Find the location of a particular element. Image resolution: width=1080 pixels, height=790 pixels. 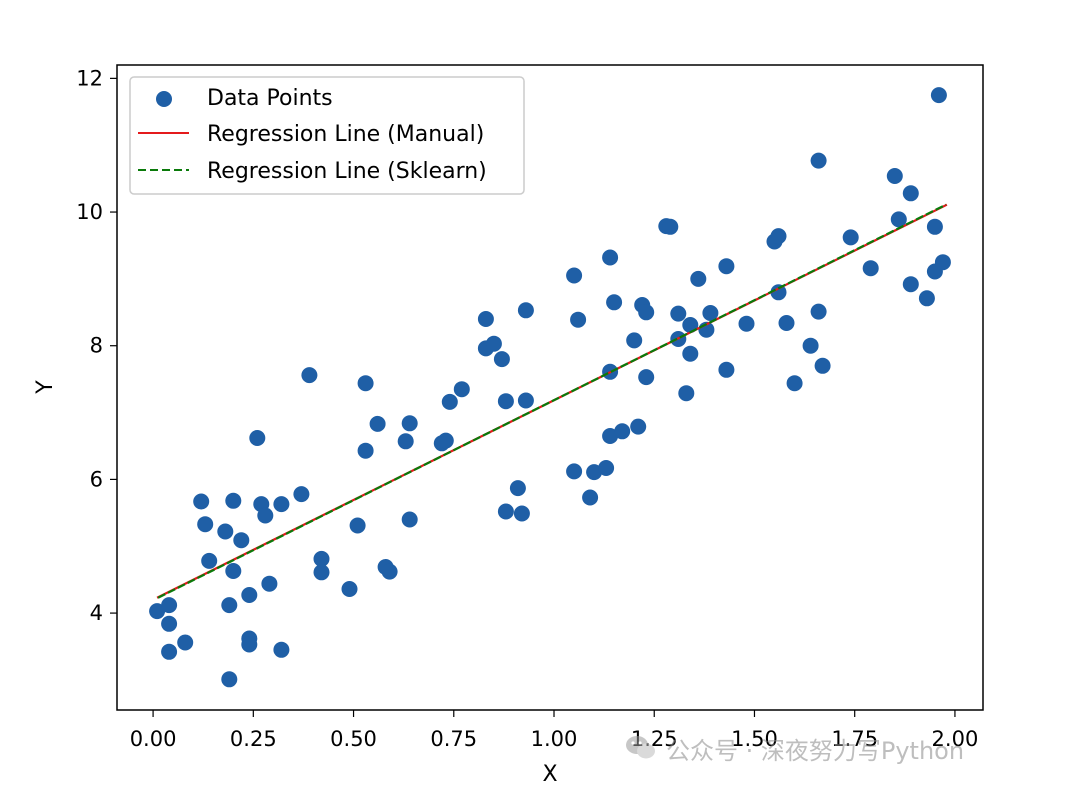

x-tick-label: 1.75 is located at coordinates (854, 739).